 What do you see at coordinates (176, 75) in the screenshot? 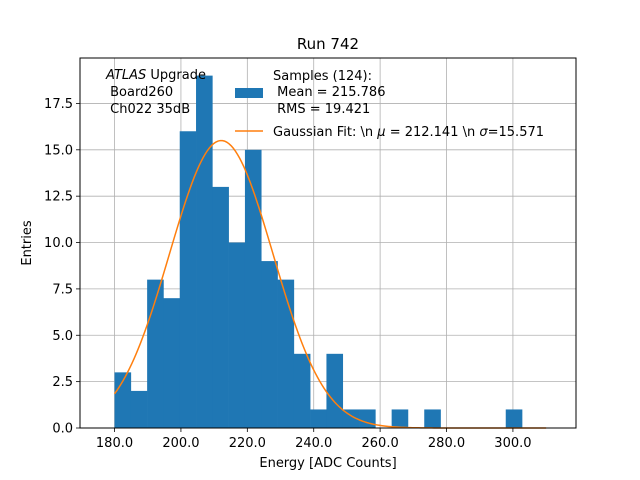
I see `annotation-upgrade: Upgrade` at bounding box center [176, 75].